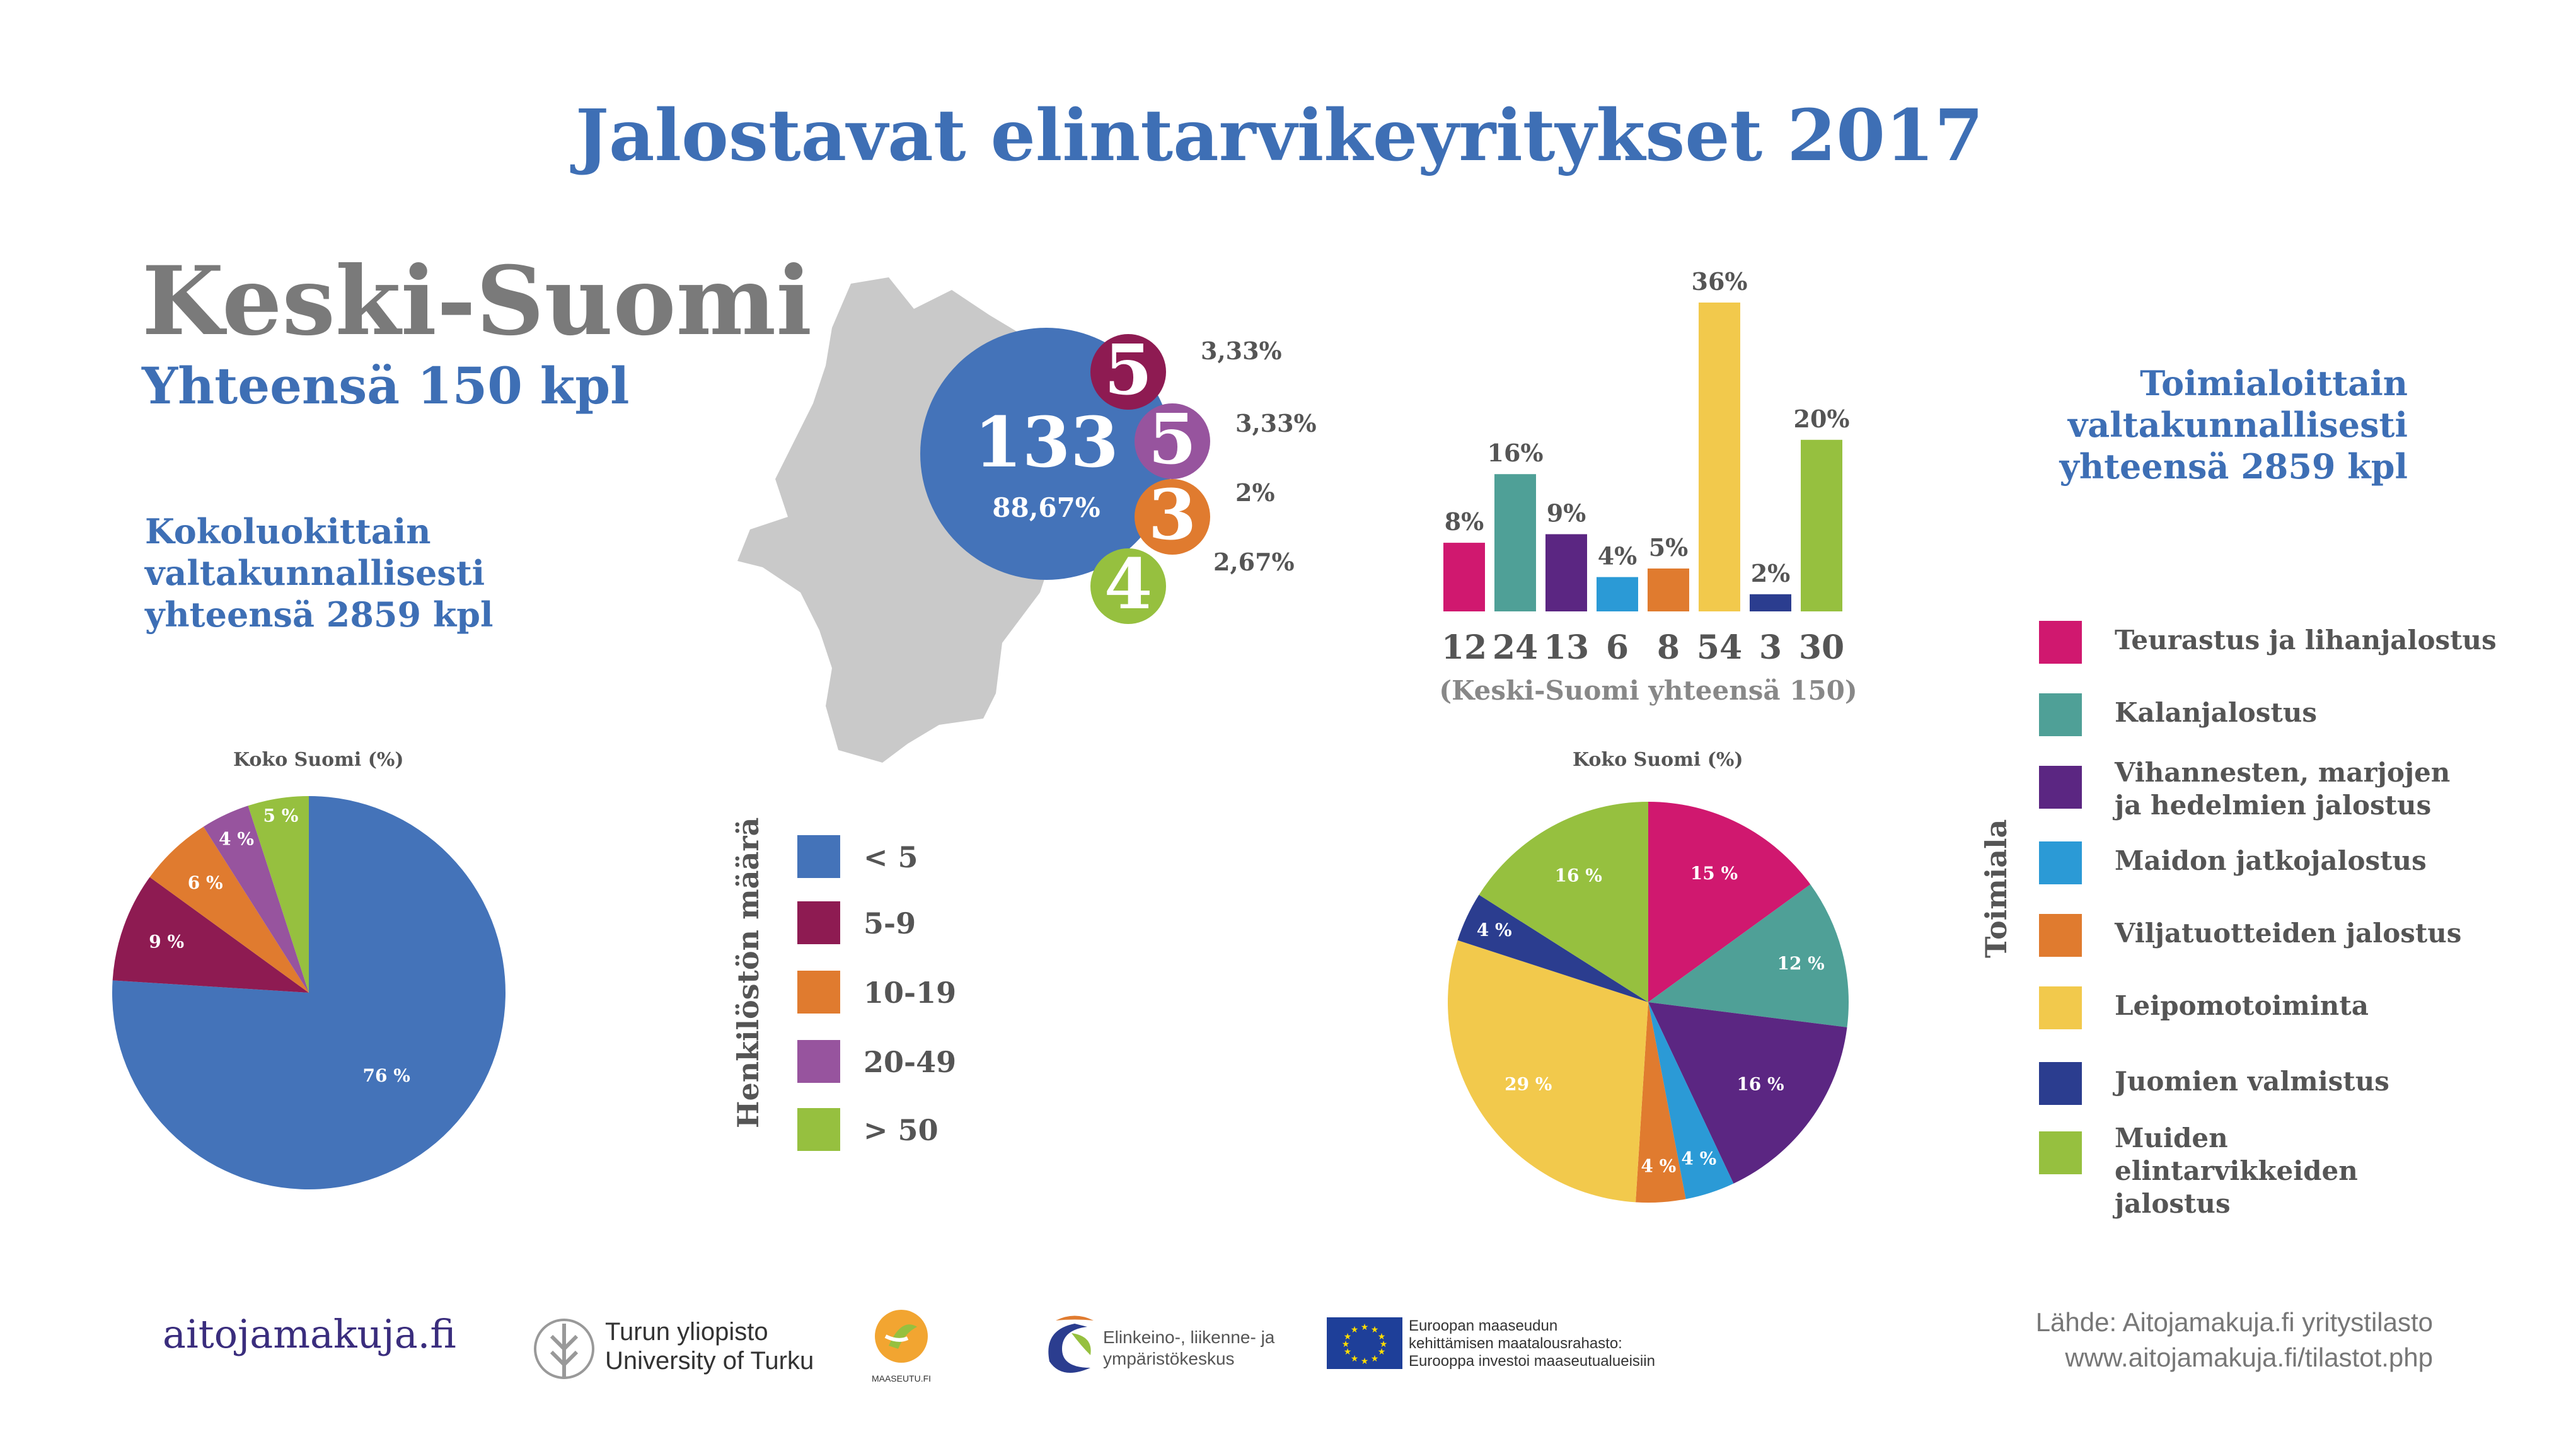 Image resolution: width=2559 pixels, height=1456 pixels. I want to click on legend-swatch-gt50, so click(819, 1129).